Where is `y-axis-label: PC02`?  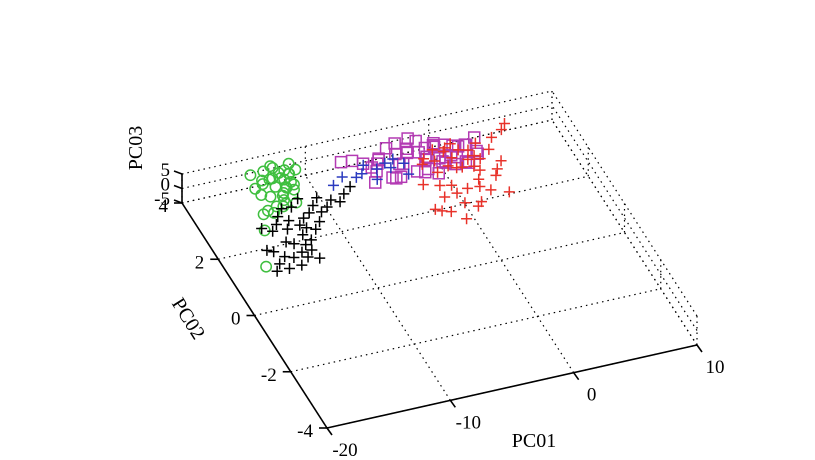 y-axis-label: PC02 is located at coordinates (188, 318).